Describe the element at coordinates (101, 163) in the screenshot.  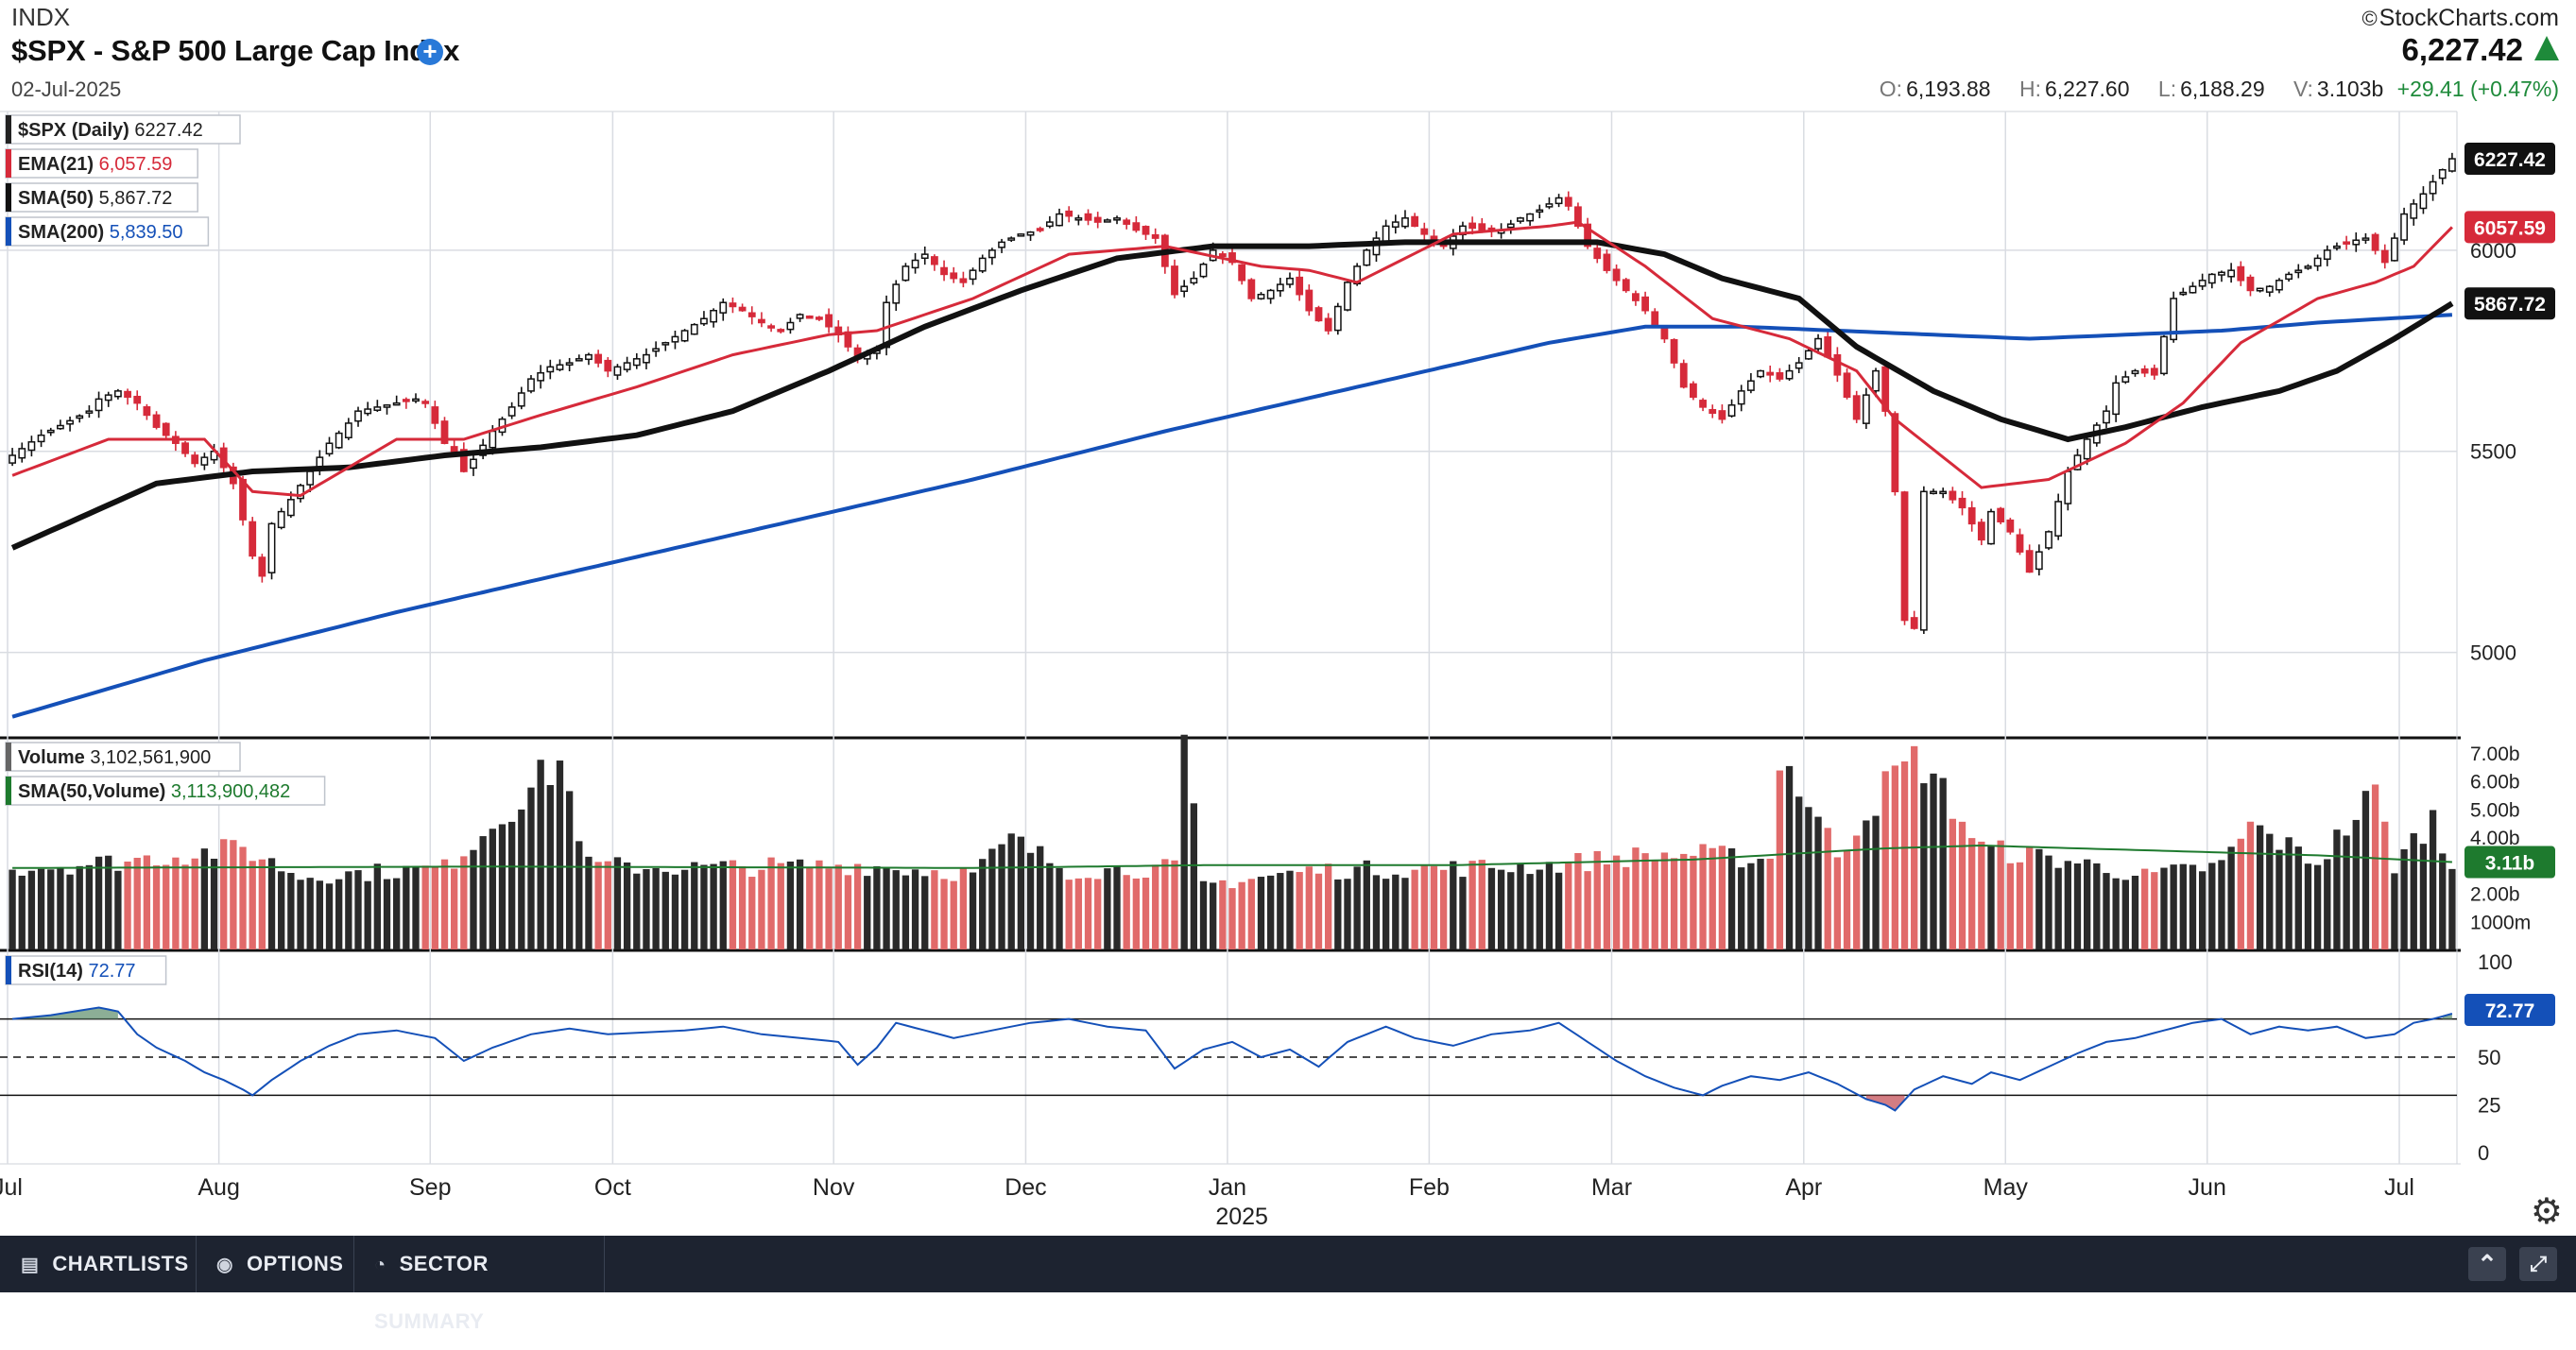
I see `price-legend: EMA(21) 6,057.59` at that location.